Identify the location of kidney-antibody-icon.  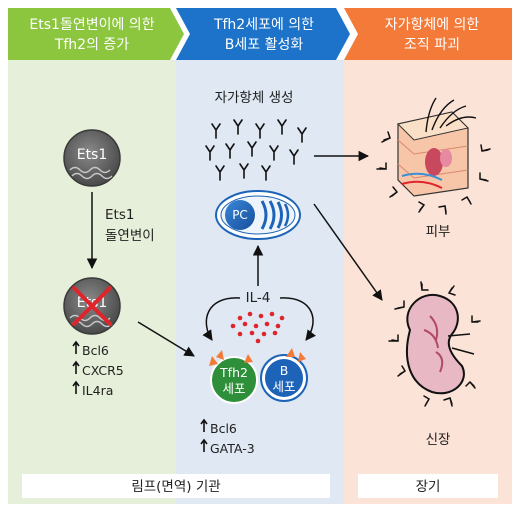
(434, 344).